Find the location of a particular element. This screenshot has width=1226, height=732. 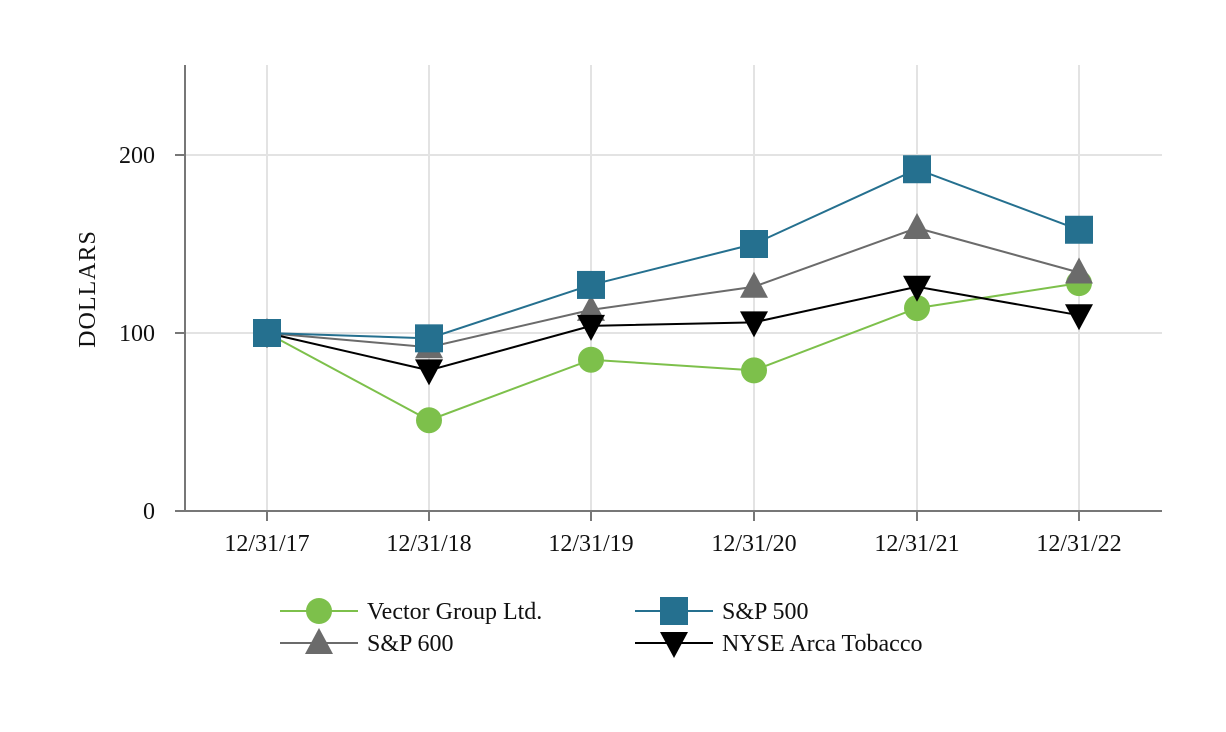

x-tick-label: 12/31/20 is located at coordinates (753, 544).